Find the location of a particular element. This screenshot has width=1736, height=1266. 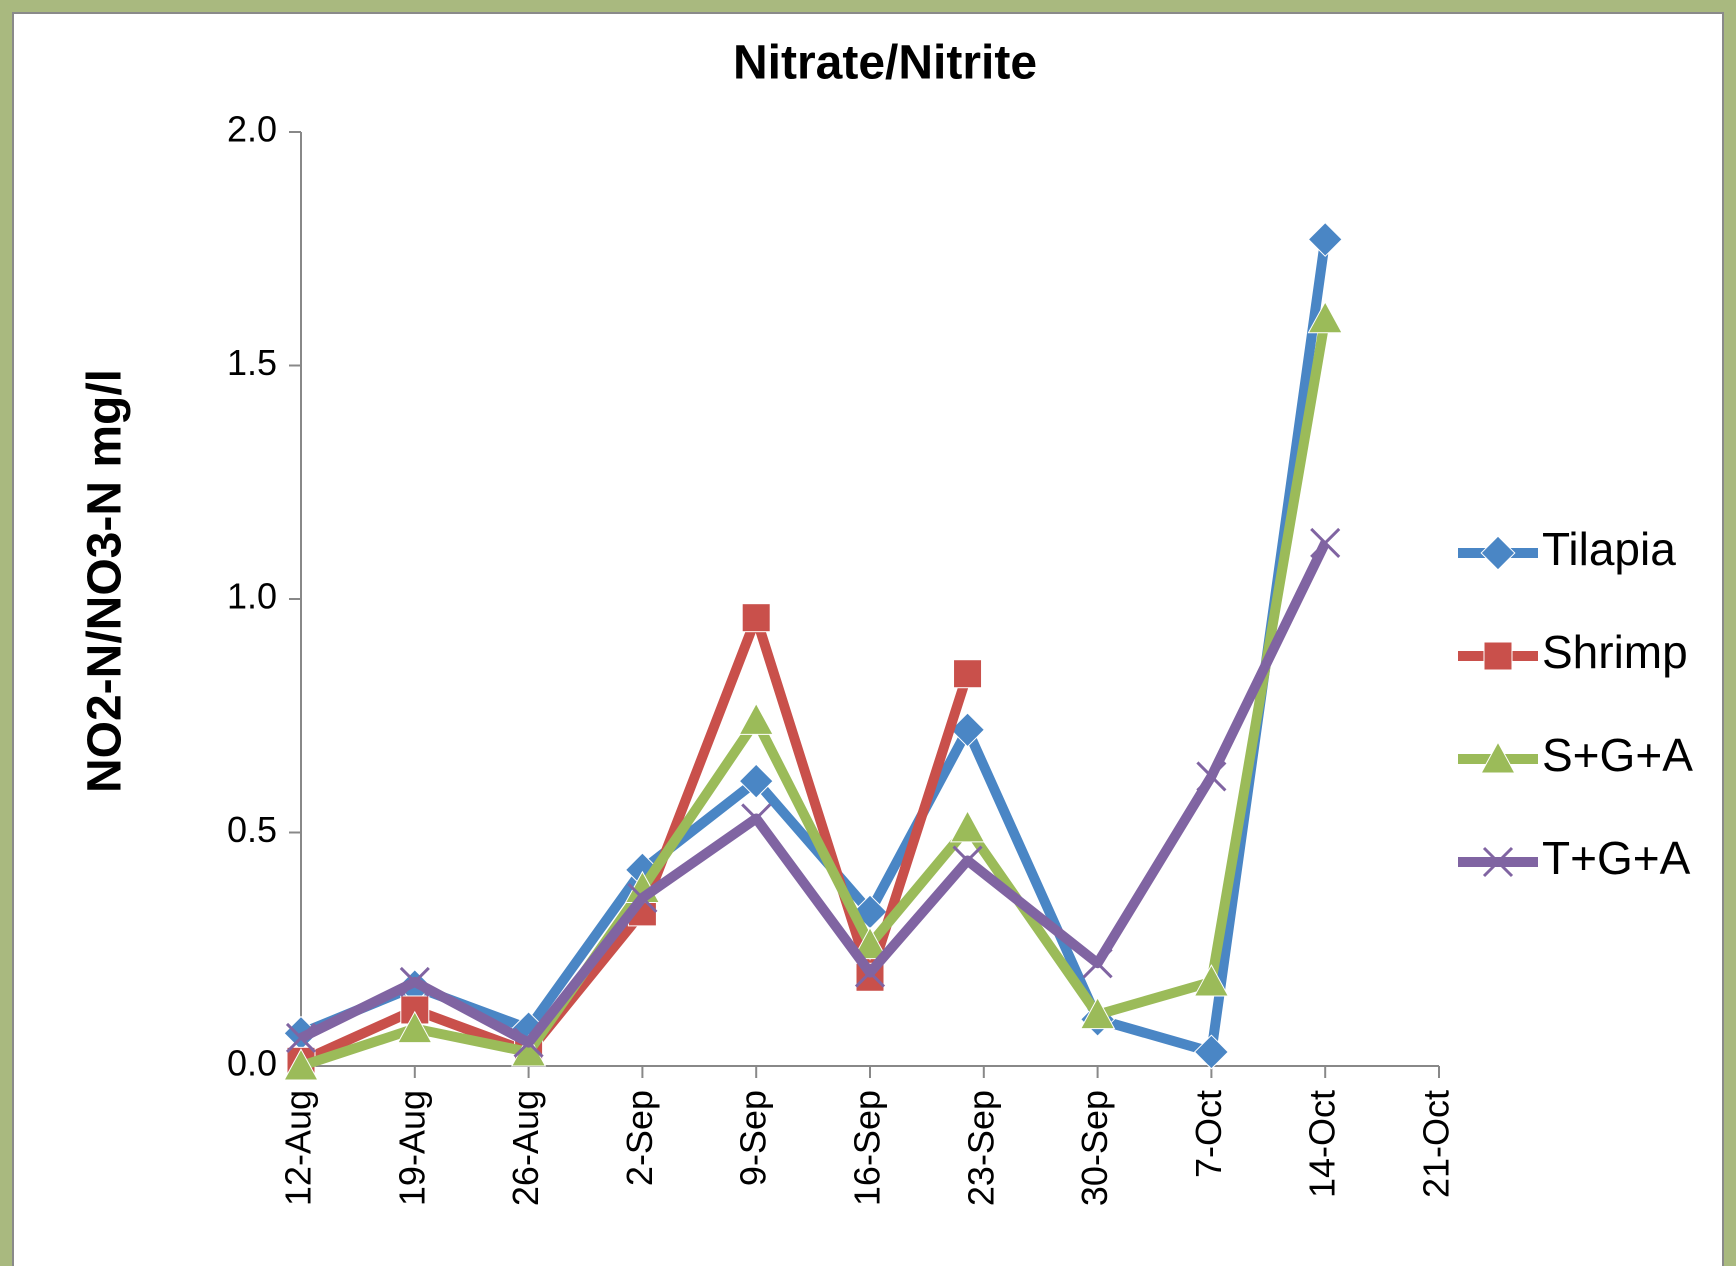

x-tick-label: 26-Aug is located at coordinates (525, 1148).